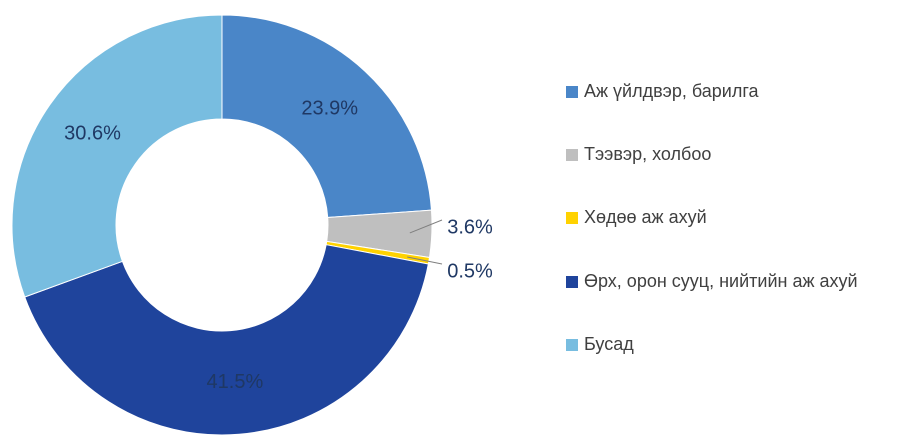  What do you see at coordinates (92, 134) in the screenshot?
I see `data-label: 30.6%` at bounding box center [92, 134].